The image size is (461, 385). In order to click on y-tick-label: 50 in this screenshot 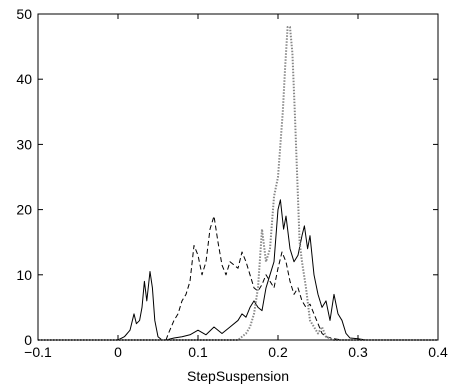, I will do `click(24, 14)`.